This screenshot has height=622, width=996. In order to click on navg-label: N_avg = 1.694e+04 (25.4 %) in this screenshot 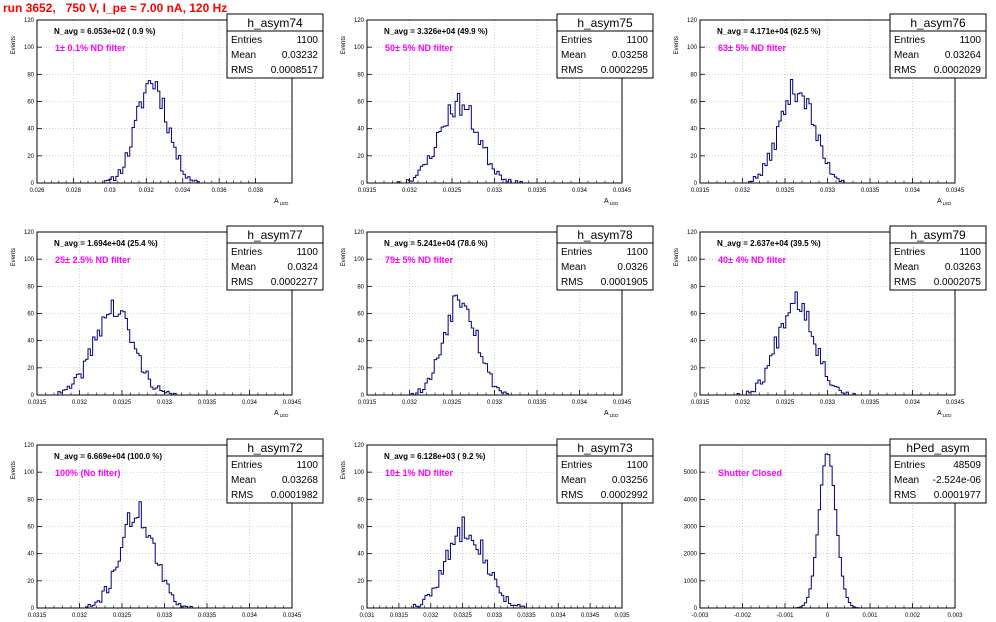, I will do `click(106, 243)`.